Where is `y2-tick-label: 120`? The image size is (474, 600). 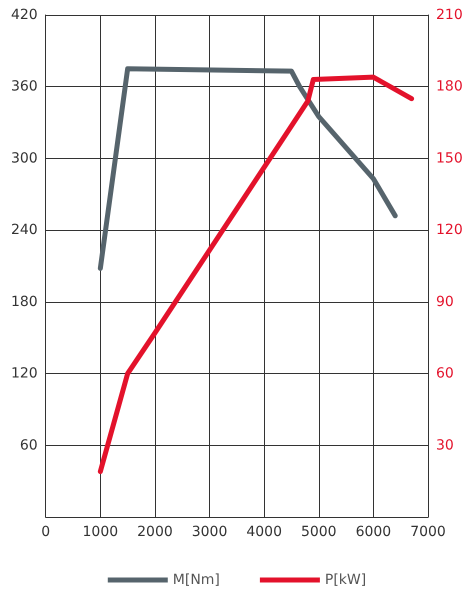 y2-tick-label: 120 is located at coordinates (449, 230).